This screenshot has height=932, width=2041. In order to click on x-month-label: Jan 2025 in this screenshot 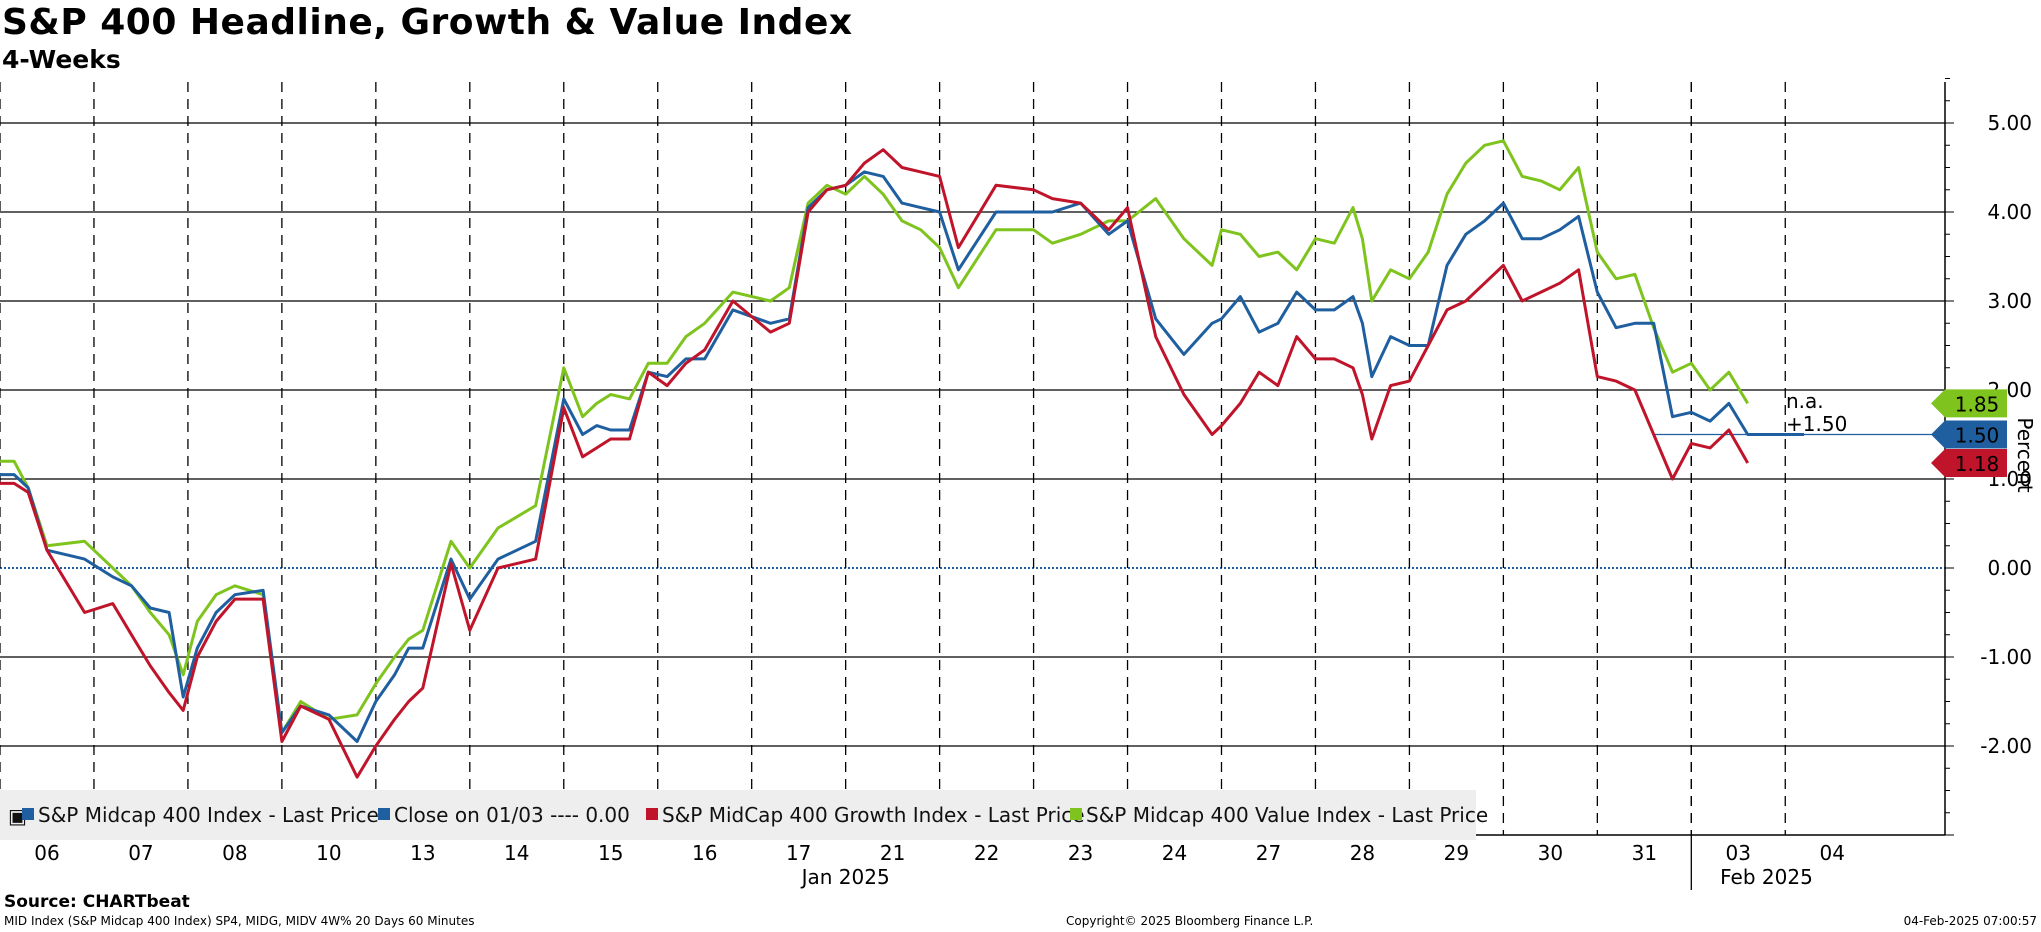, I will do `click(845, 877)`.